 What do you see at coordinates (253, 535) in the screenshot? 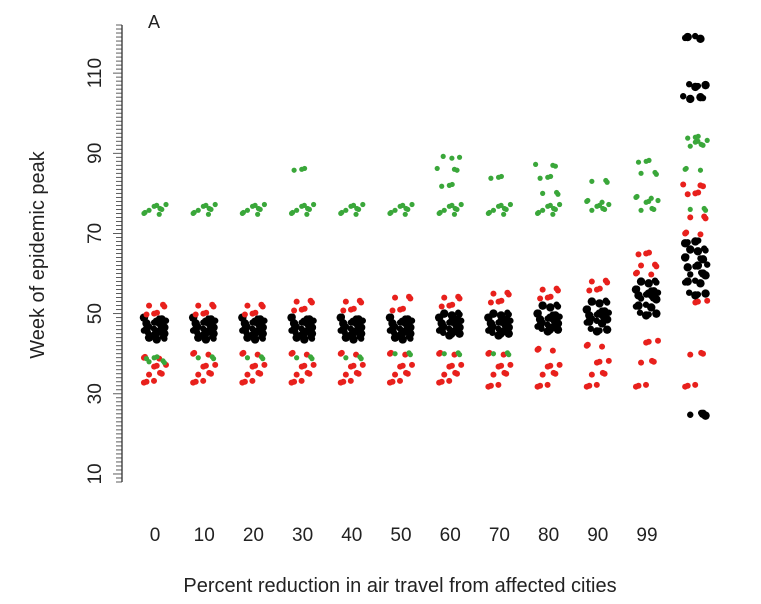
I see `x-tick-label: 20` at bounding box center [253, 535].